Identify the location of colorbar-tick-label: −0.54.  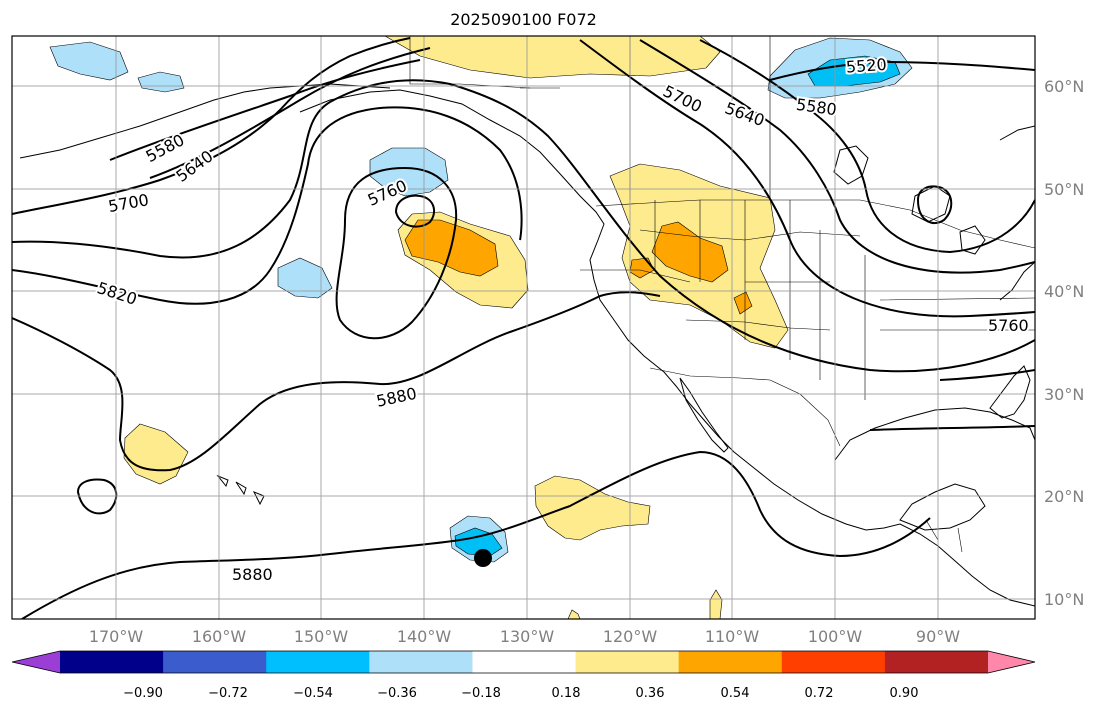
(313, 693).